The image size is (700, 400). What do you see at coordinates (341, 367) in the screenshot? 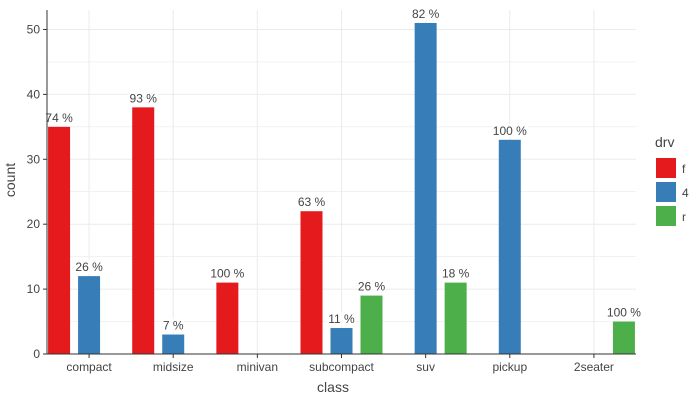
I see `x-tick-label: subcompact` at bounding box center [341, 367].